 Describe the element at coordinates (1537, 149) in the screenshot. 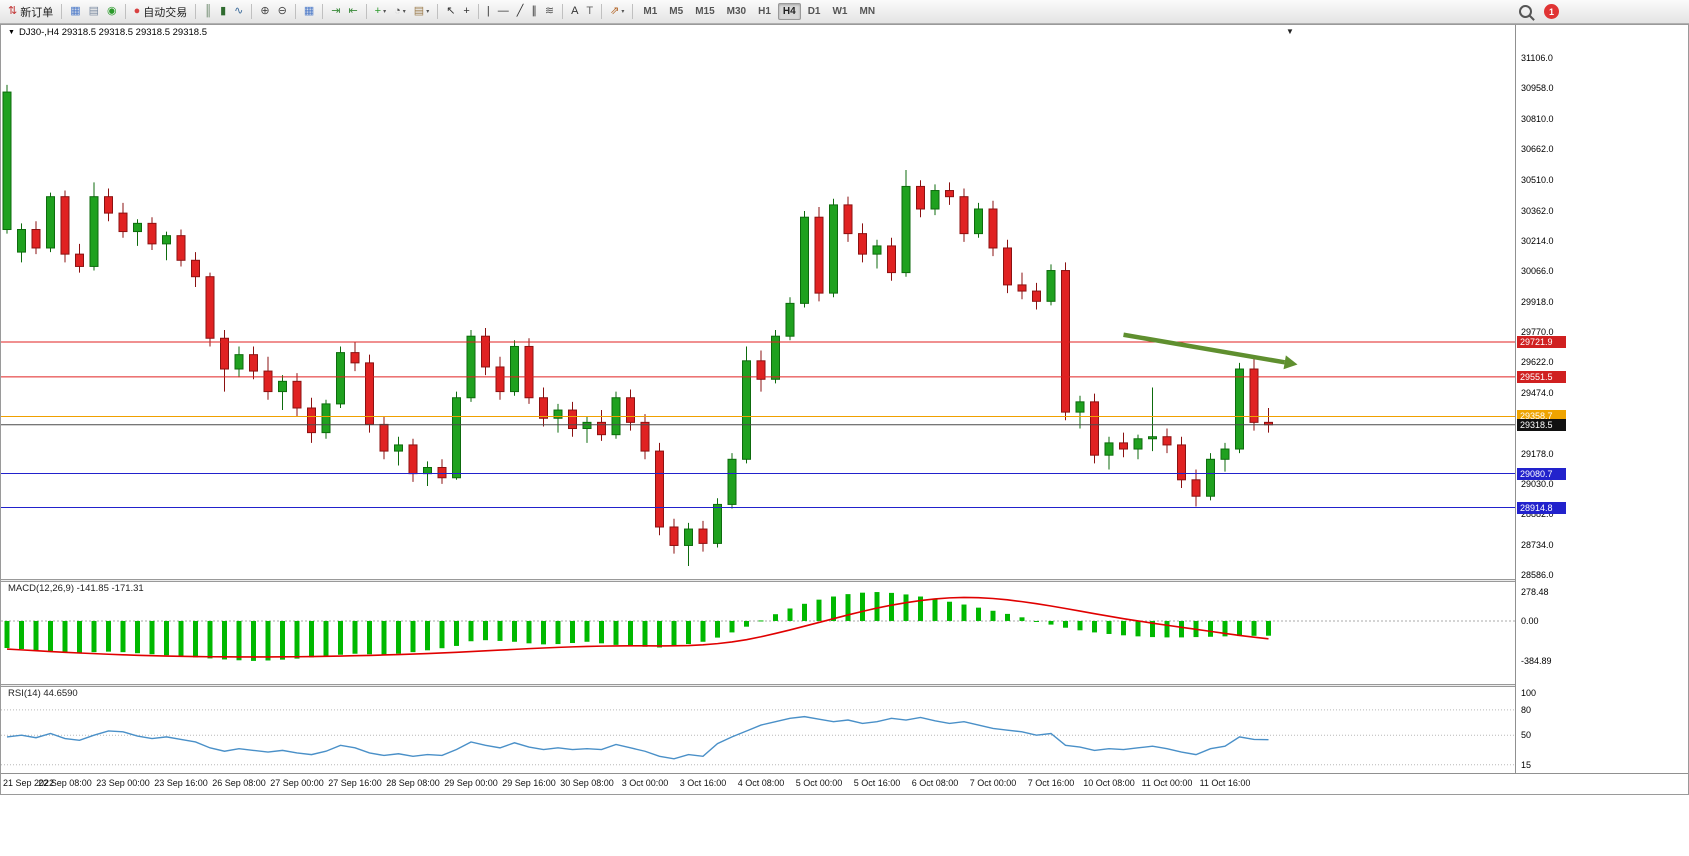

I see `axis-tick-label: 30662.0` at that location.